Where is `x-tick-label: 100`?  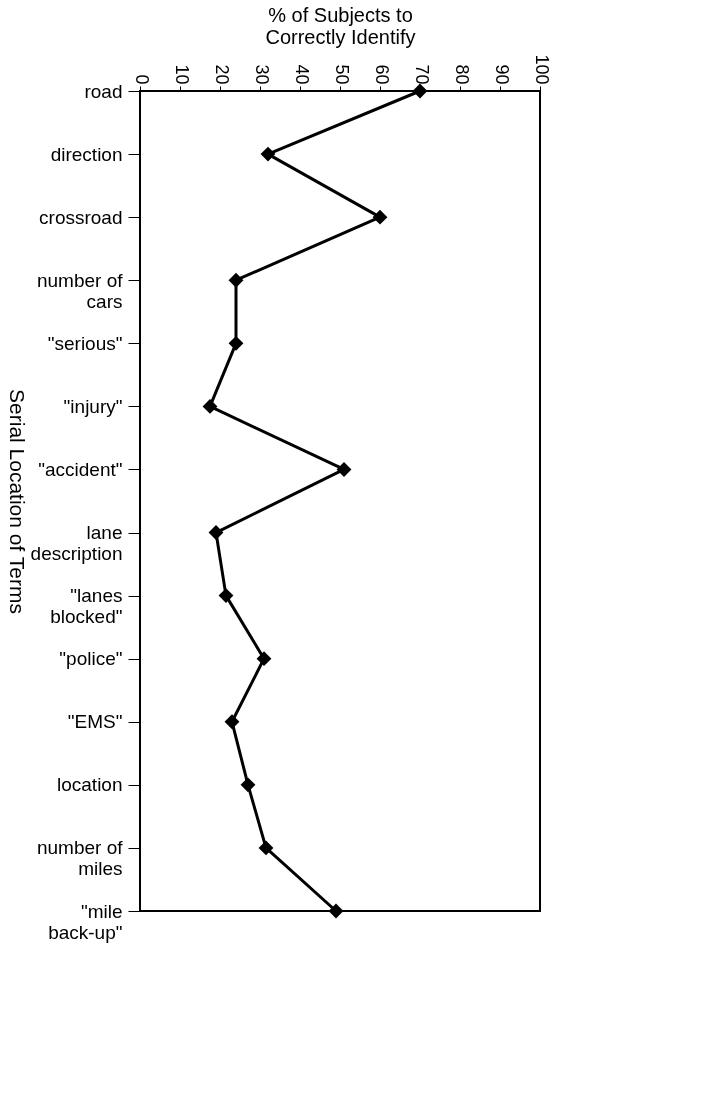 x-tick-label: 100 is located at coordinates (541, 69).